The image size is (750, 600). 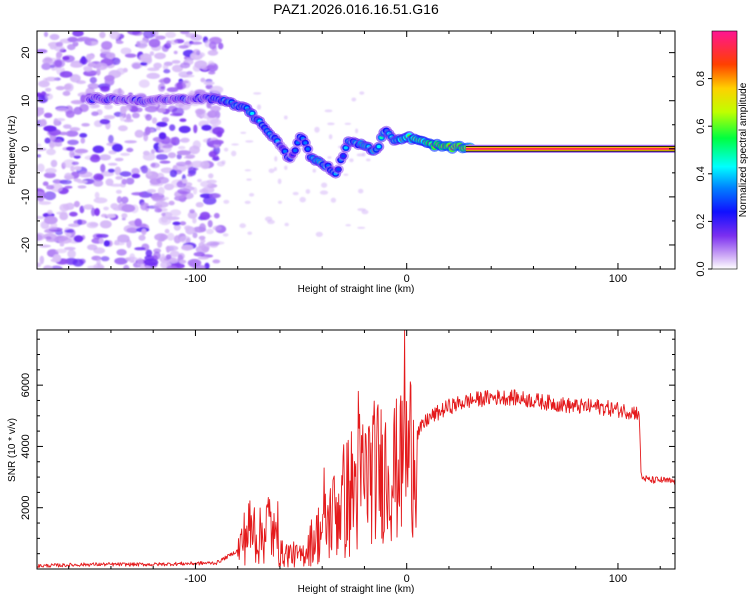 I want to click on colorbar-gradient, so click(x=724, y=150).